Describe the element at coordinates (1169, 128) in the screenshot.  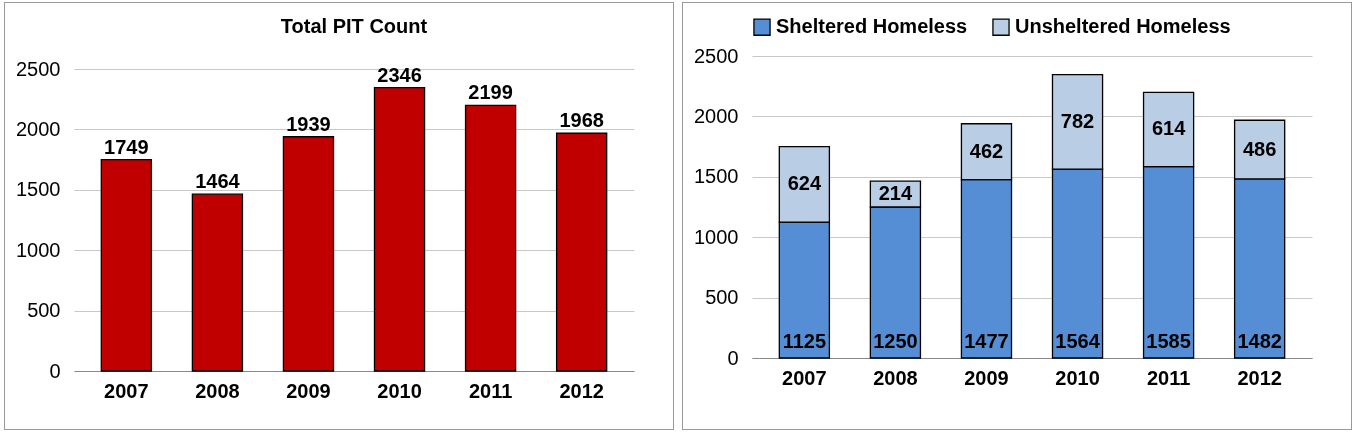
I see `data-label: 614` at that location.